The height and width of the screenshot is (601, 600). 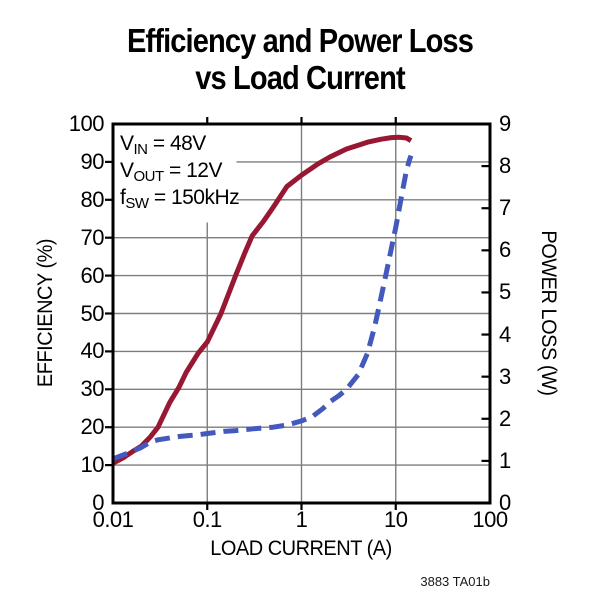 What do you see at coordinates (92, 237) in the screenshot?
I see `y-left-tick-label: 70` at bounding box center [92, 237].